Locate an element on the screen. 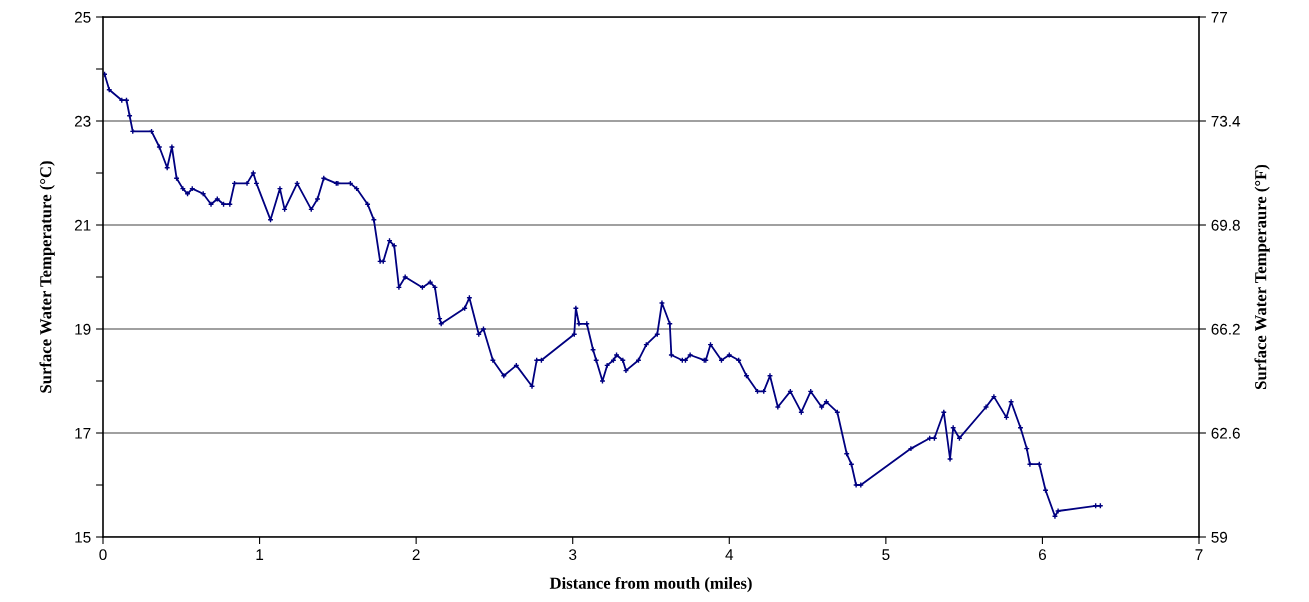 This screenshot has height=602, width=1309. x-axis-title: Distance from mouth (miles) is located at coordinates (650, 584).